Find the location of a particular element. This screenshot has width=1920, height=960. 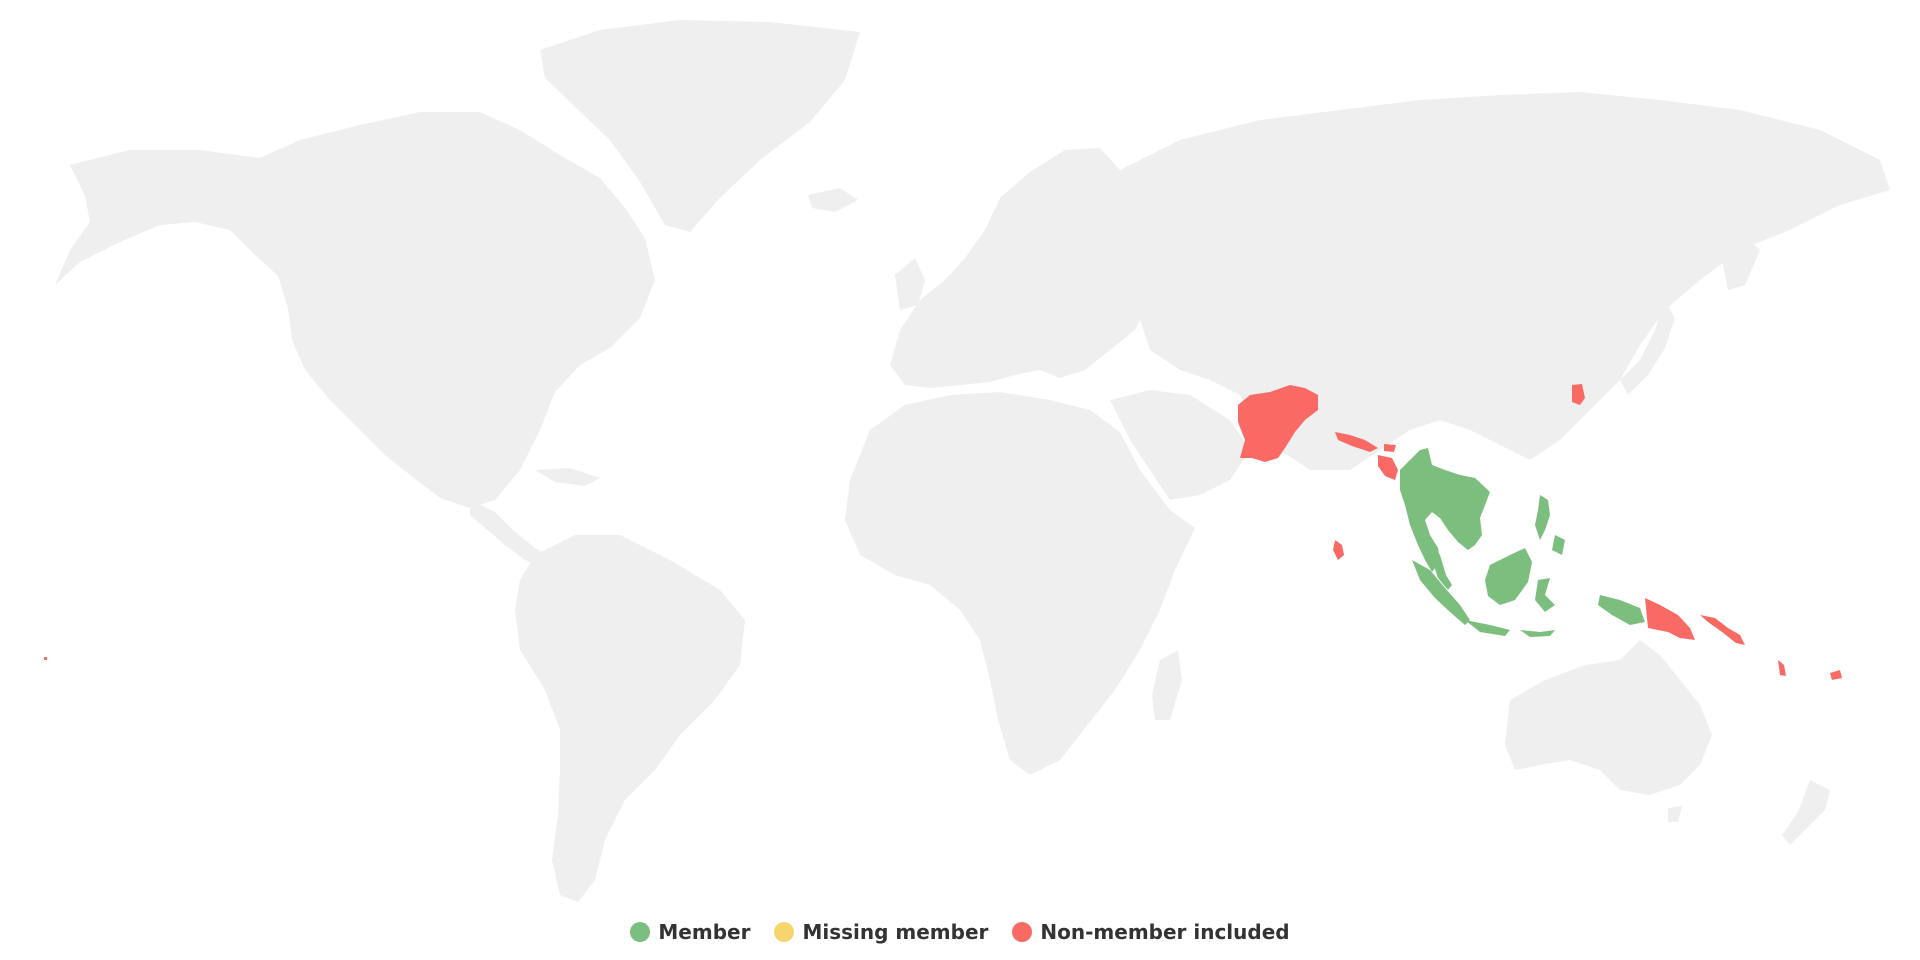

region-uk is located at coordinates (910, 284).